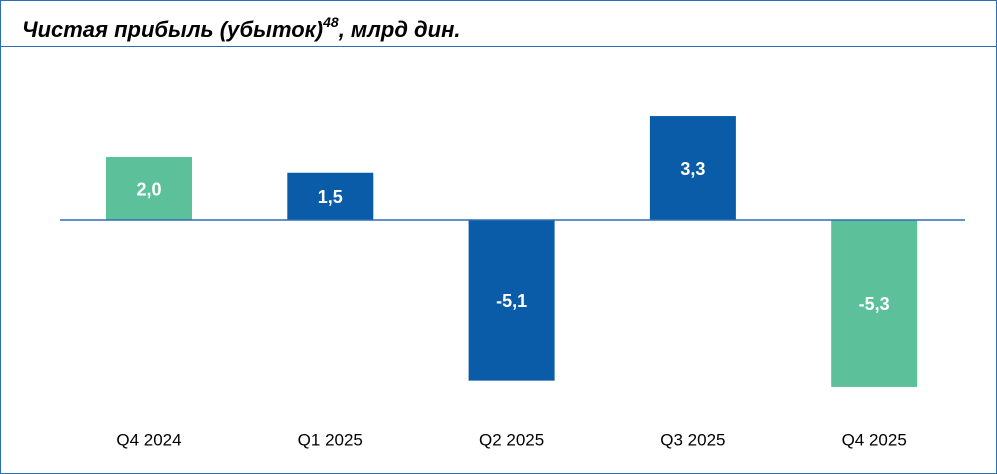 The height and width of the screenshot is (474, 997). What do you see at coordinates (330, 439) in the screenshot?
I see `x-tick-label: Q1 2025` at bounding box center [330, 439].